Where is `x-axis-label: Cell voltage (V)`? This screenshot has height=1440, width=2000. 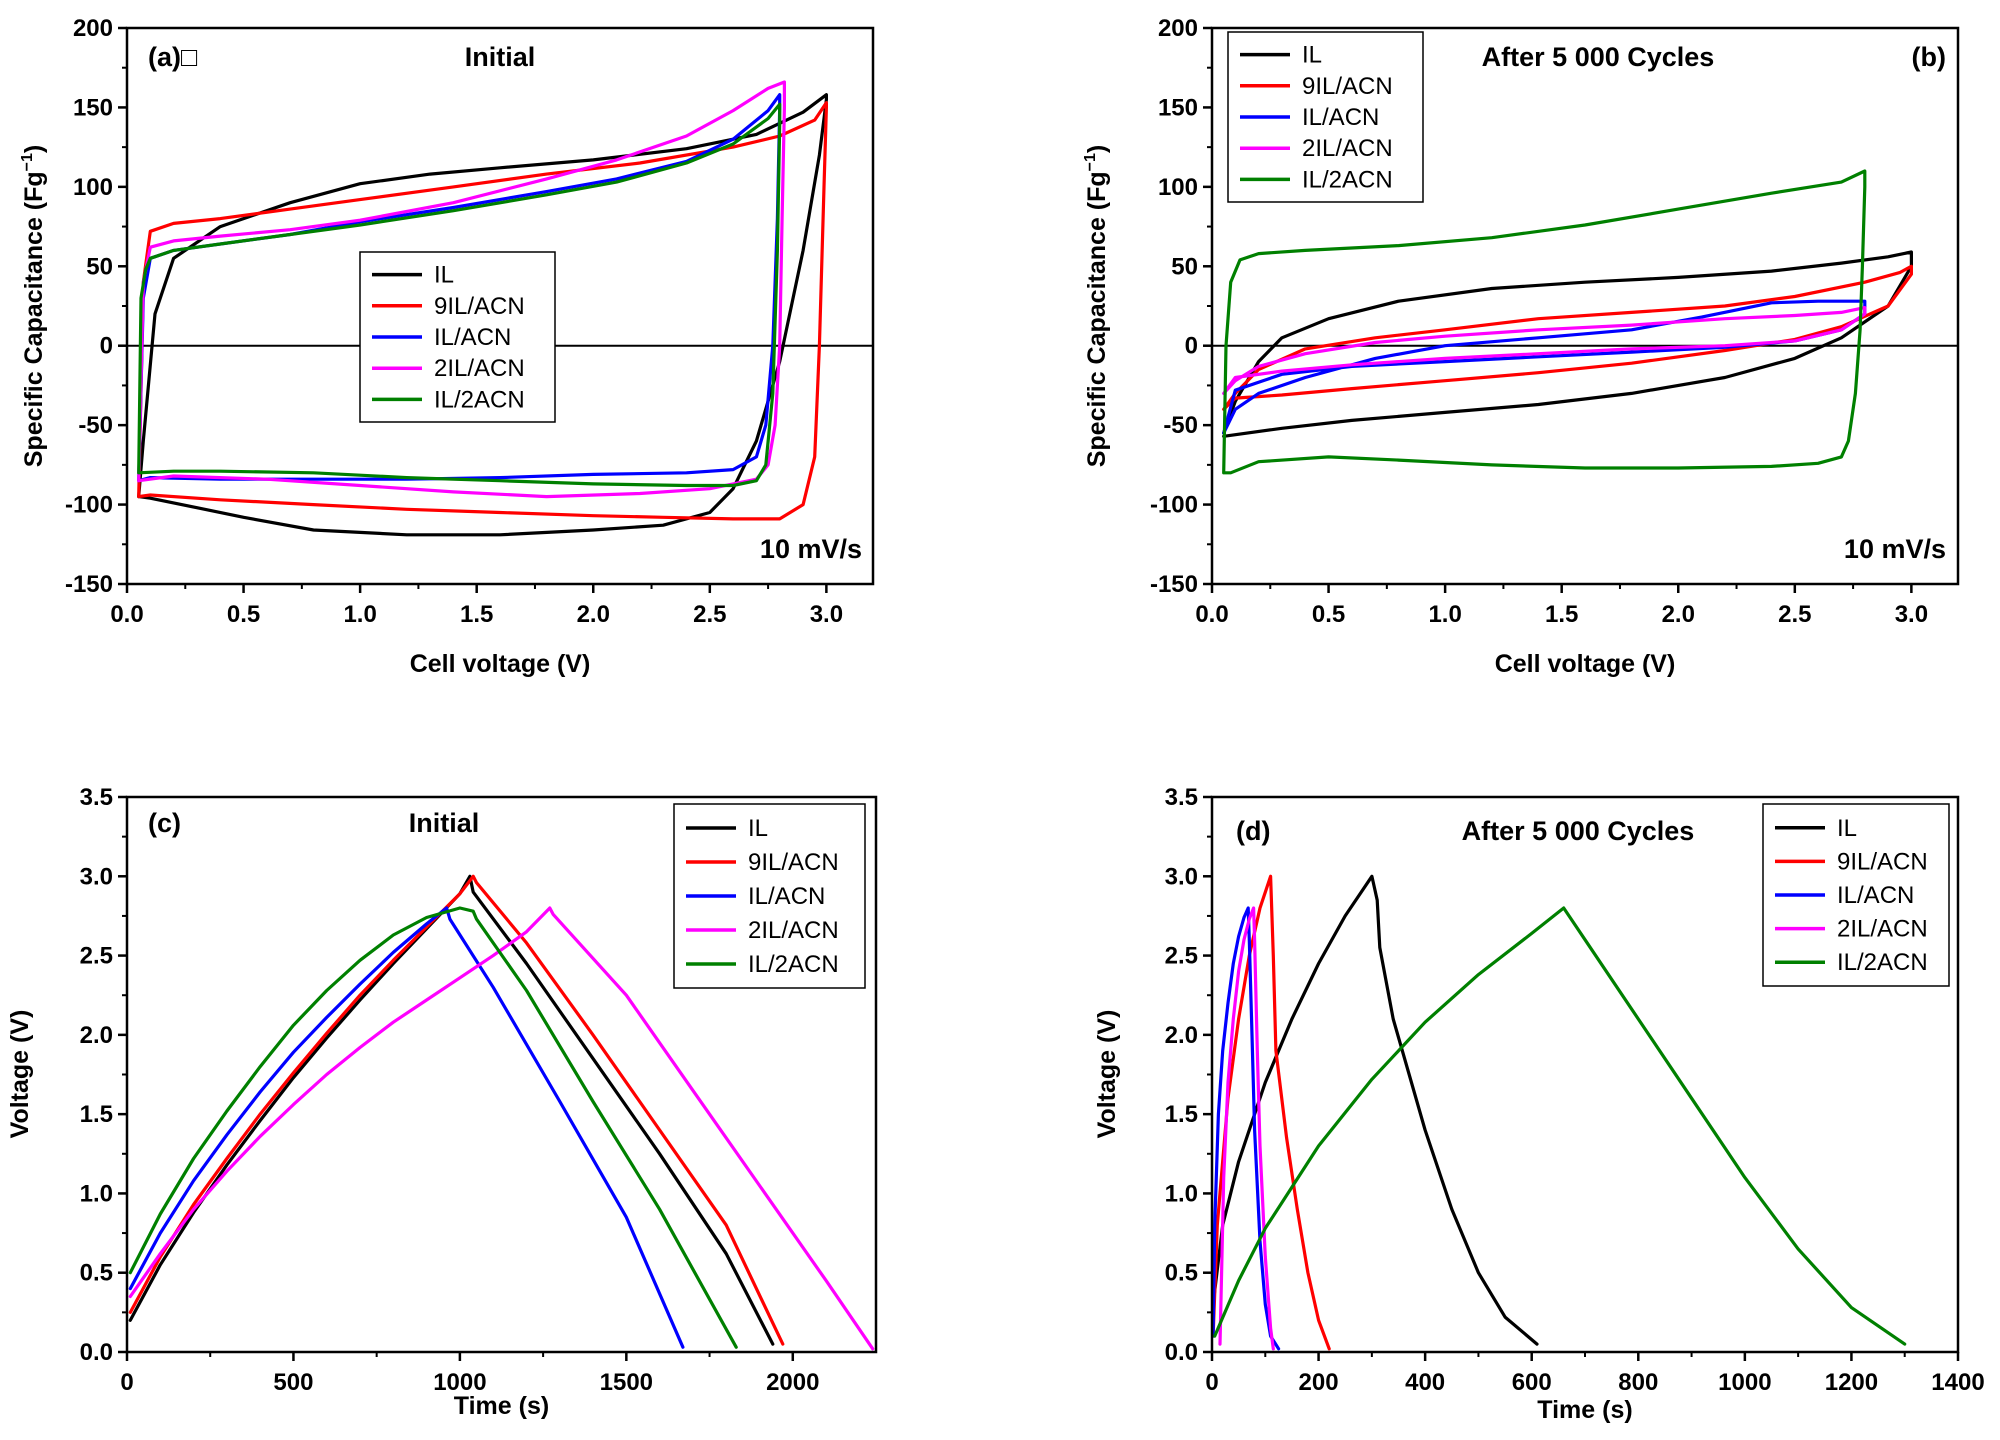 x-axis-label: Cell voltage (V) is located at coordinates (500, 664).